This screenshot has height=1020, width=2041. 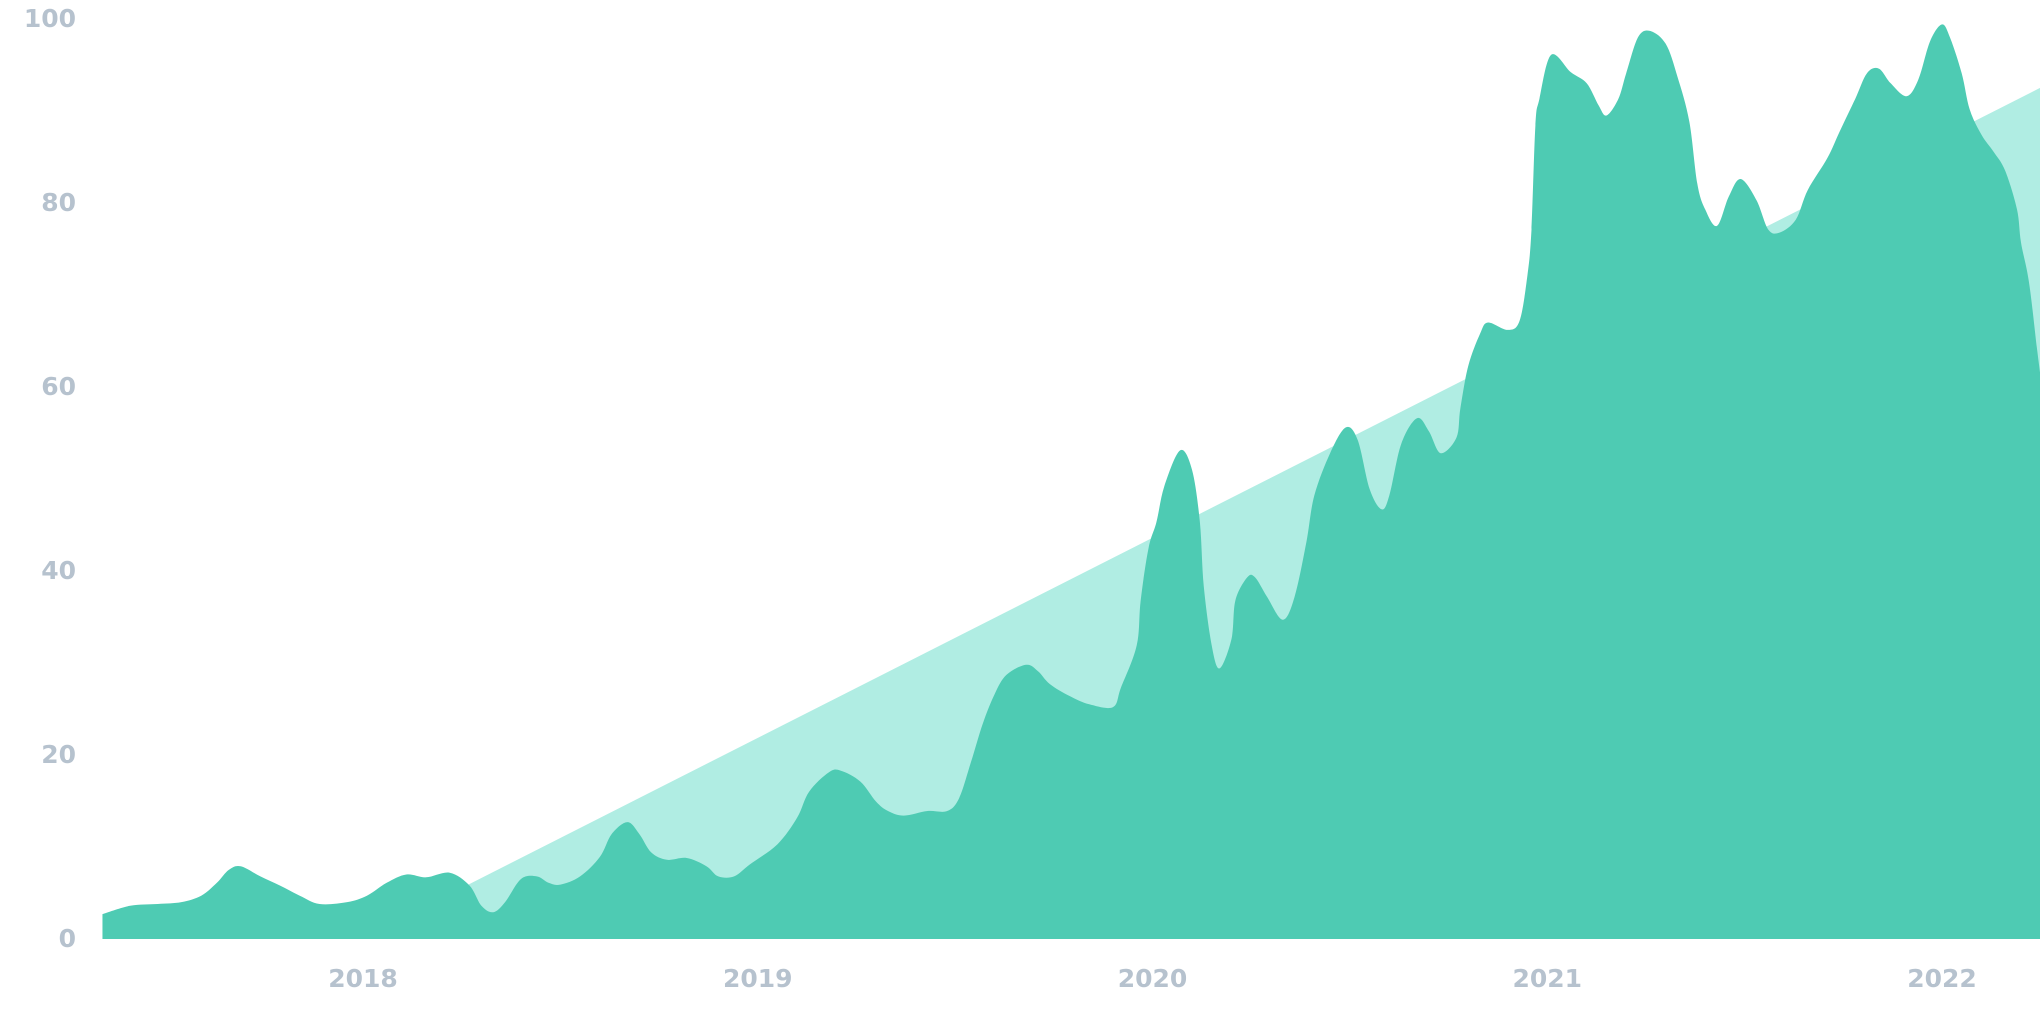 I want to click on x-axis: 2018 2019 2020 2021 2022, so click(x=1152, y=978).